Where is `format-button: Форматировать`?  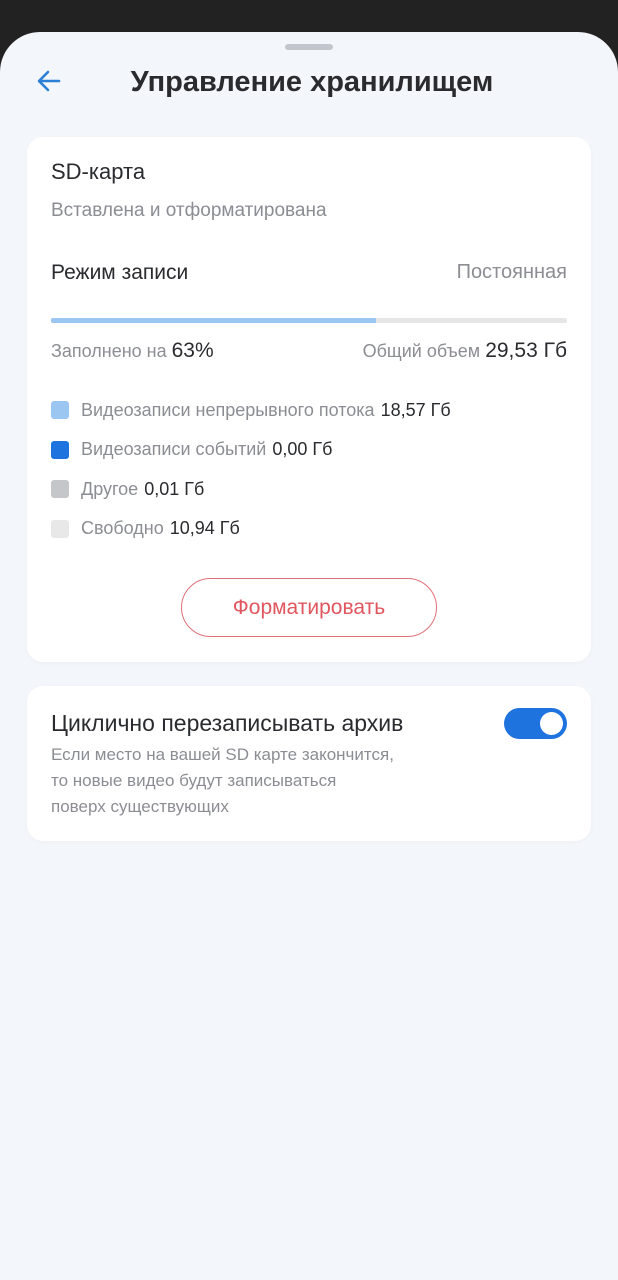
format-button: Форматировать is located at coordinates (309, 607).